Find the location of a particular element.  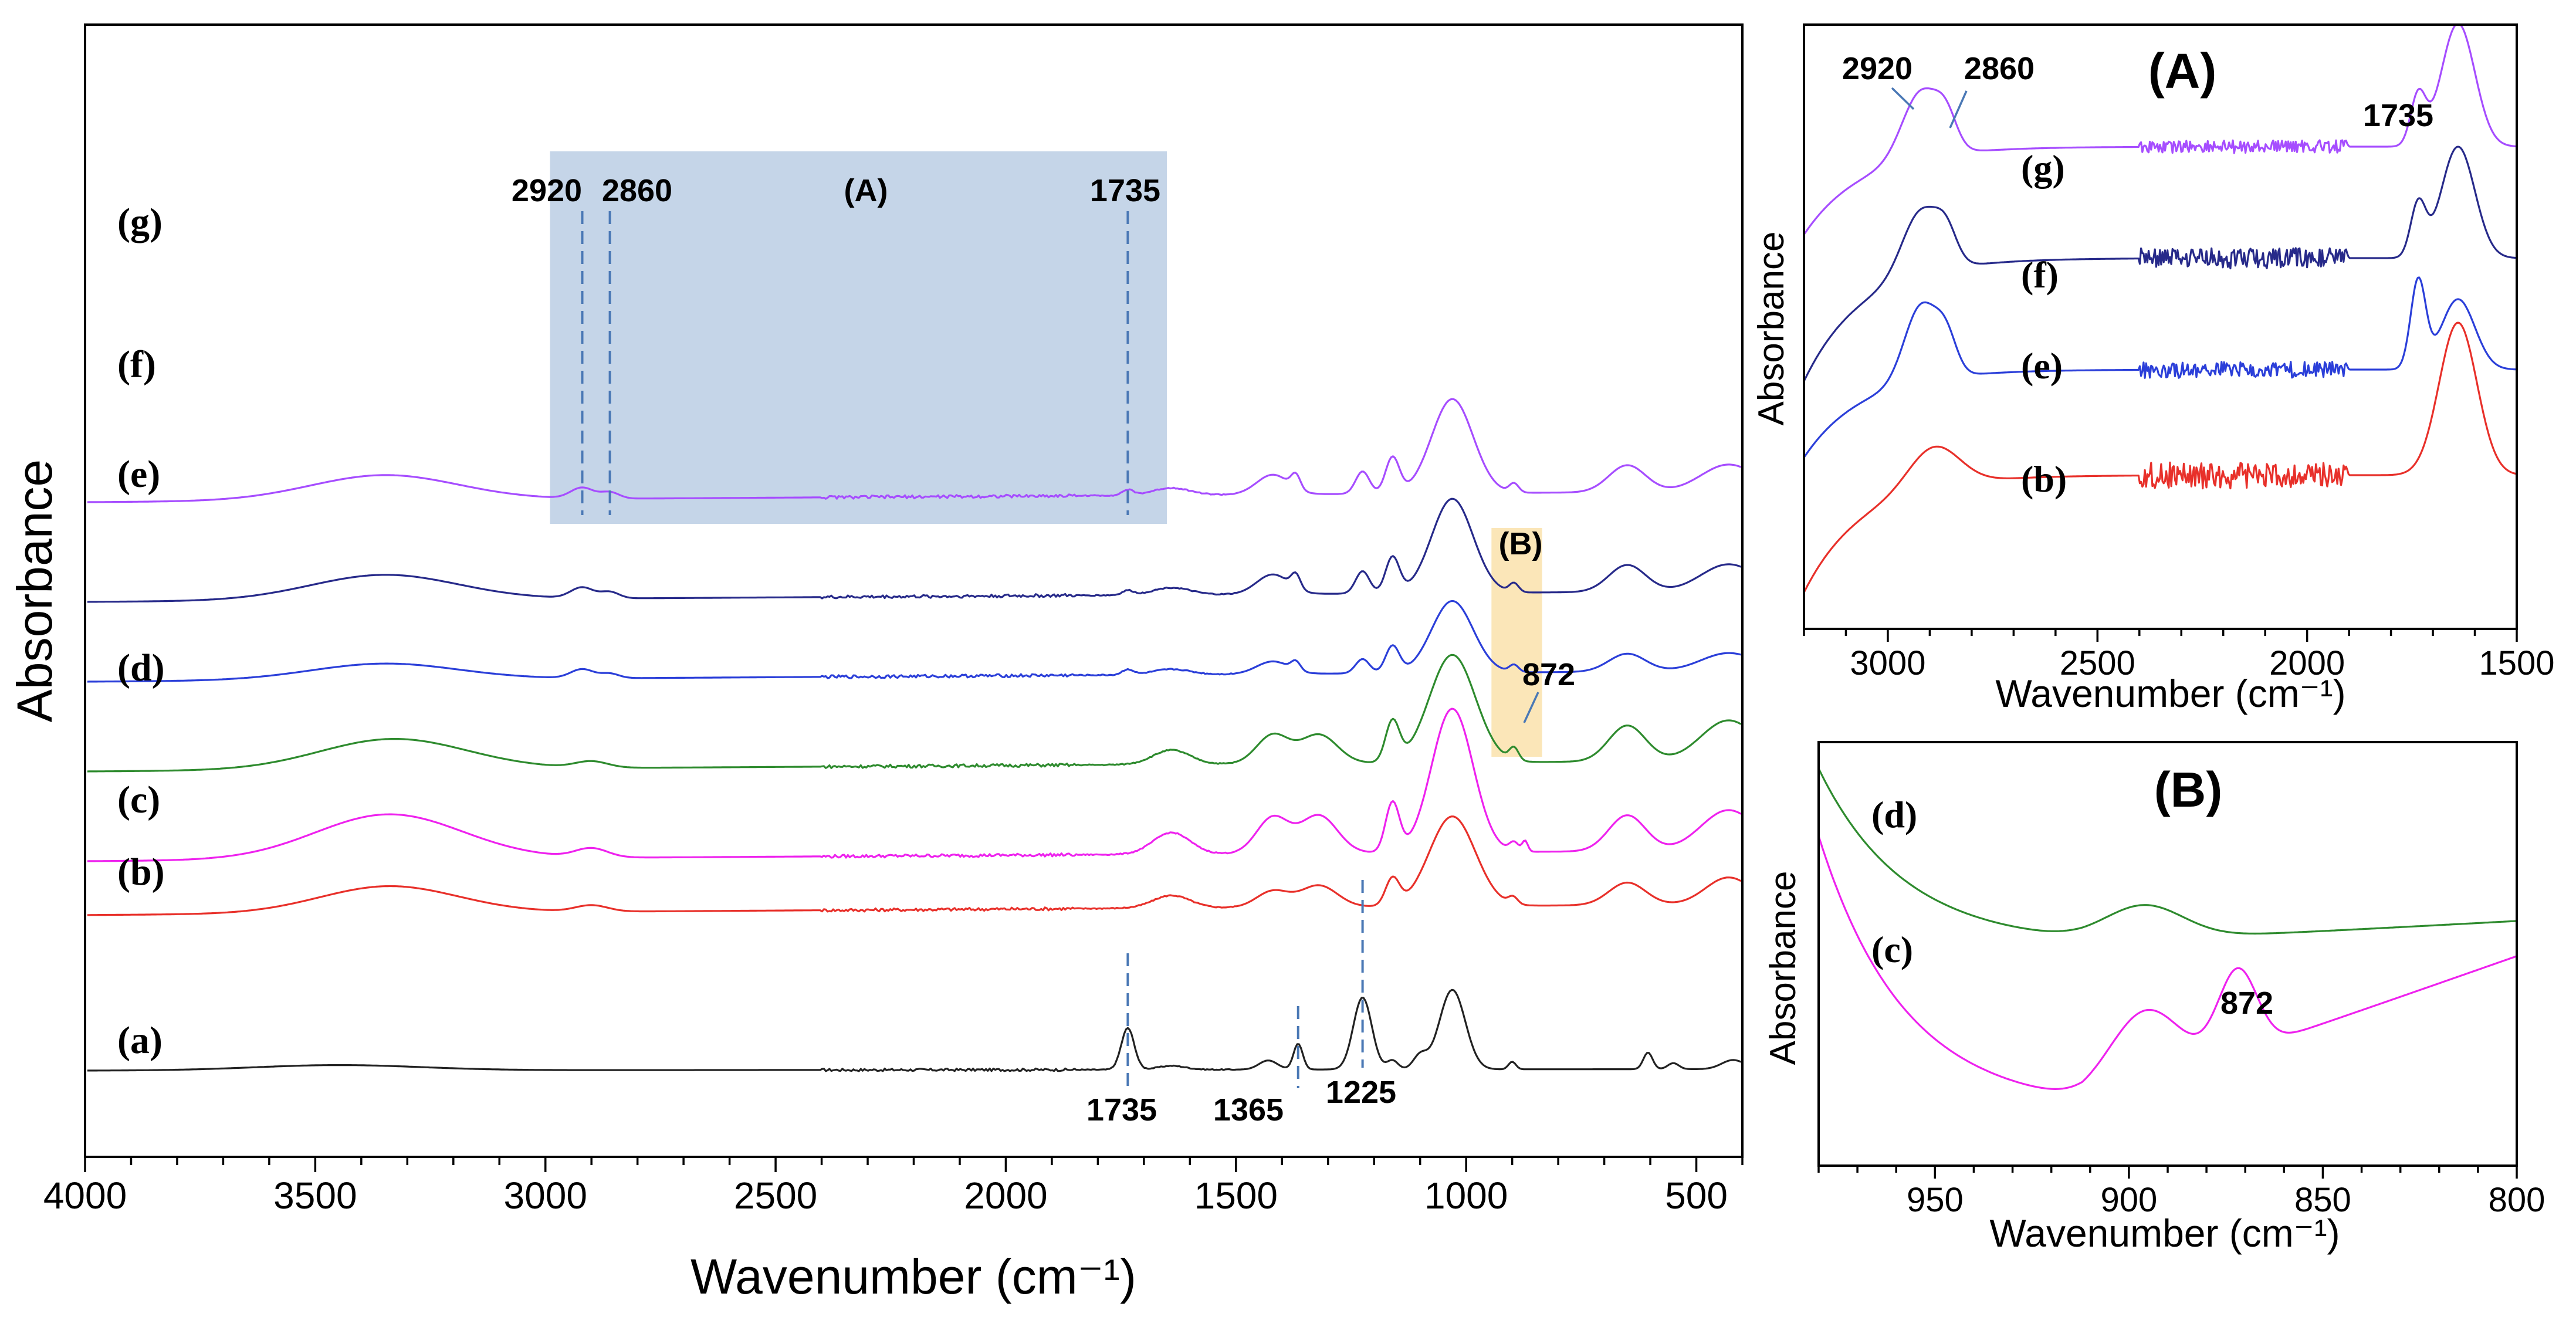

inset-a-series-g is located at coordinates (2159, 129).